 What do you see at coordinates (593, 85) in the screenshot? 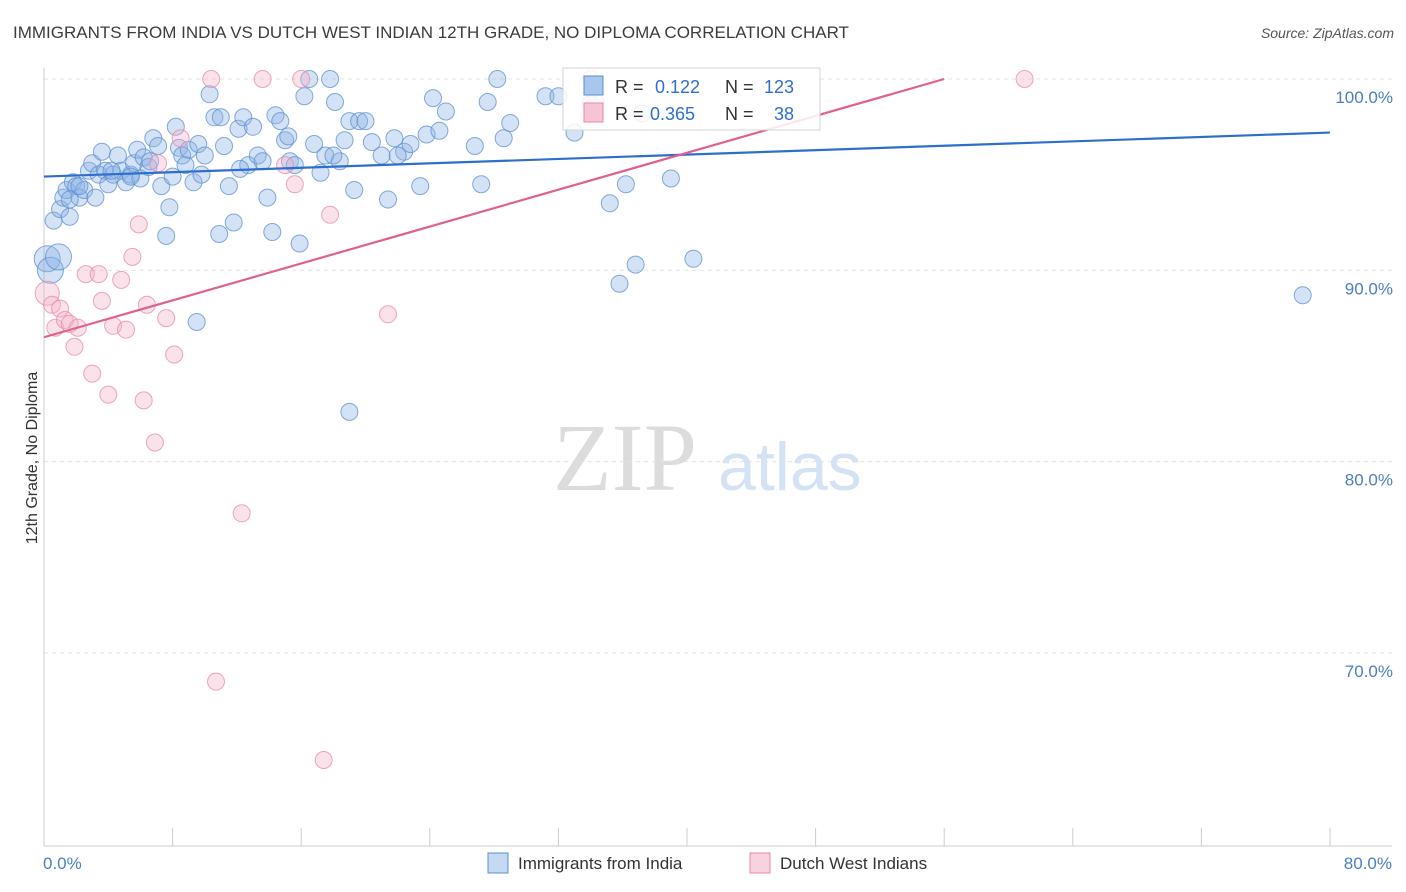
I see `legend-swatch-india` at bounding box center [593, 85].